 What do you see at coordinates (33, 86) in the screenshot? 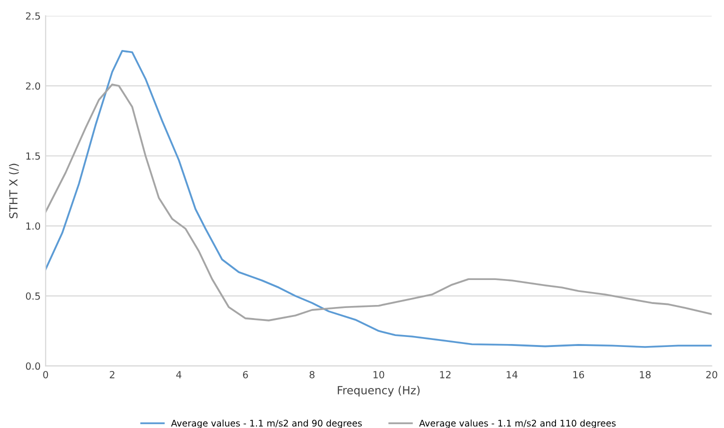
I see `y-tick-label: 2.0` at bounding box center [33, 86].